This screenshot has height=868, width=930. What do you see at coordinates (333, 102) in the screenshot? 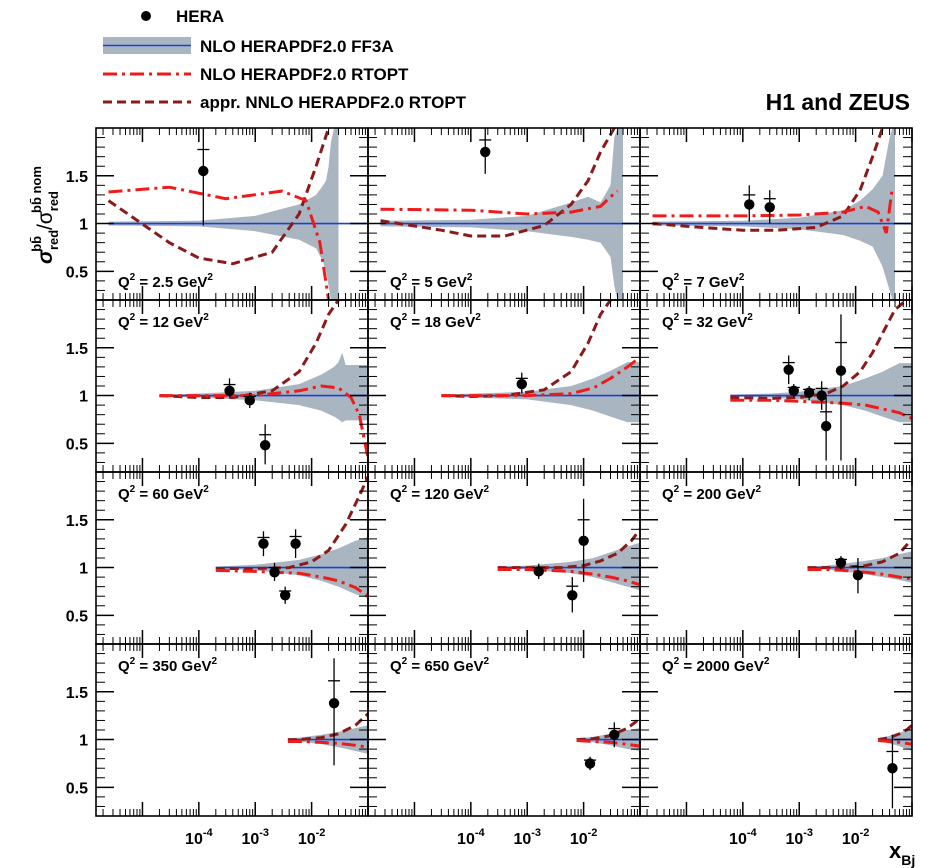
I see `legend-nnlo-label: appr. NNLO HERAPDF2.0 RTOPT` at bounding box center [333, 102].